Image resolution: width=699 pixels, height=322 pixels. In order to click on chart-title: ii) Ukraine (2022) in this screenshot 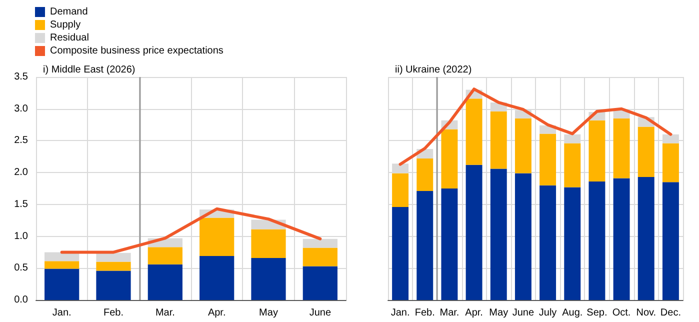, I will do `click(433, 70)`.